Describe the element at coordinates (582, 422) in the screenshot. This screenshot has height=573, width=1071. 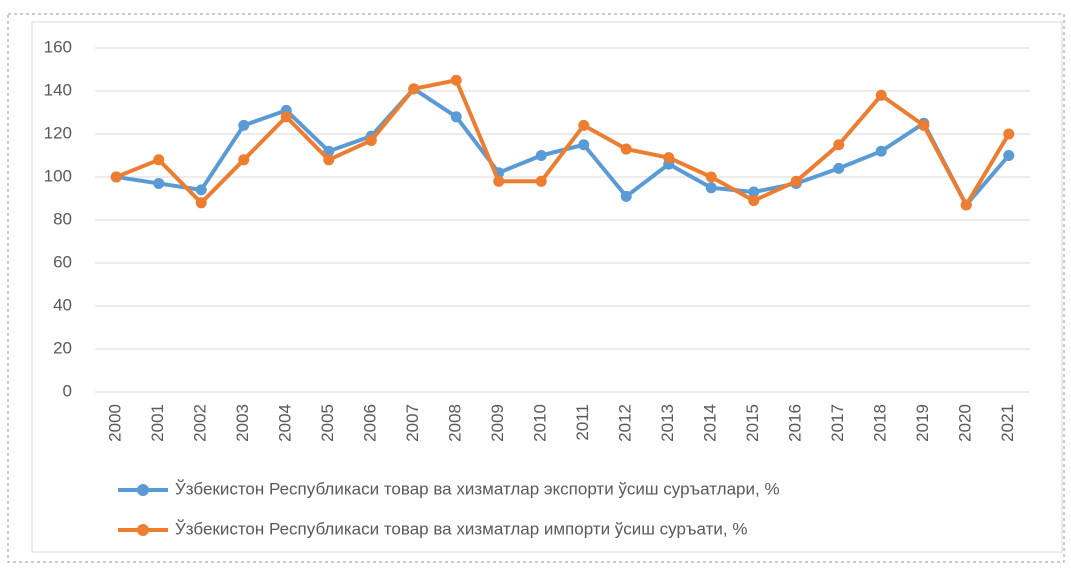
I see `x-tick-label: 2011` at that location.